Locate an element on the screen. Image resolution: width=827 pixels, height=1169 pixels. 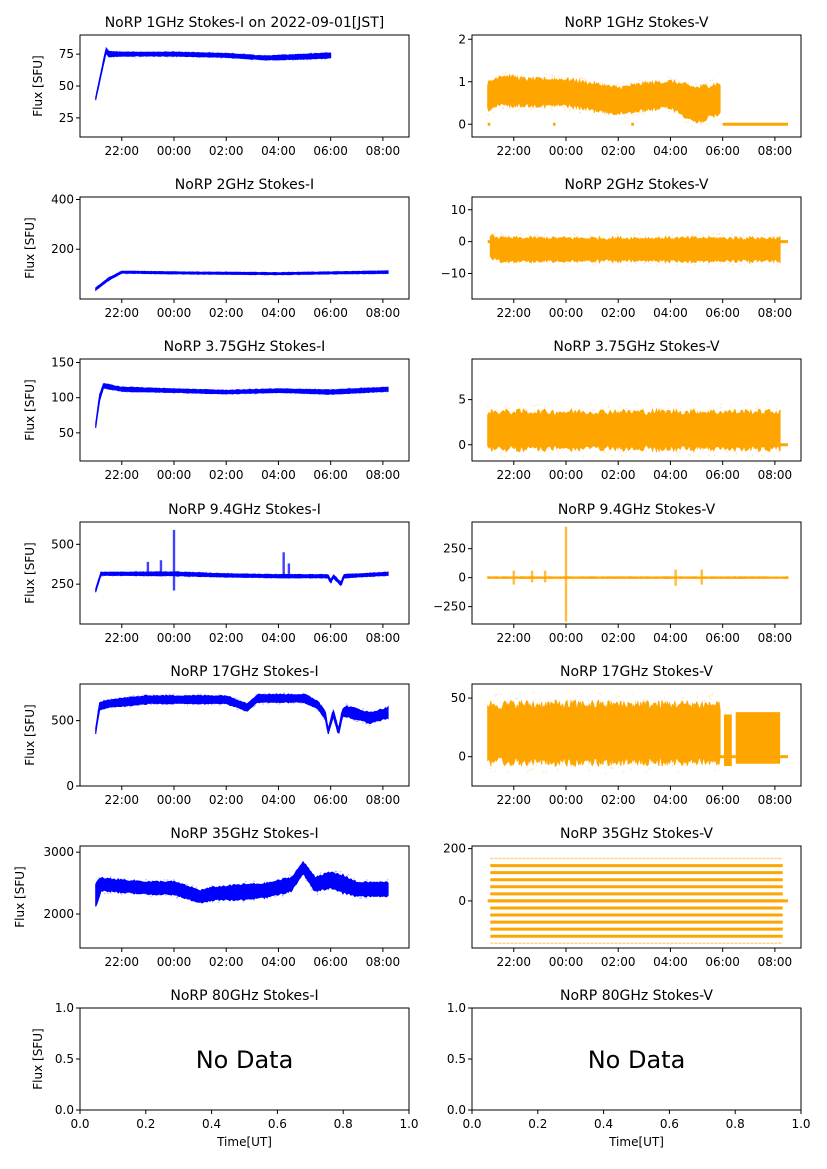
y-tick-label: 0.5 is located at coordinates (64, 1059).